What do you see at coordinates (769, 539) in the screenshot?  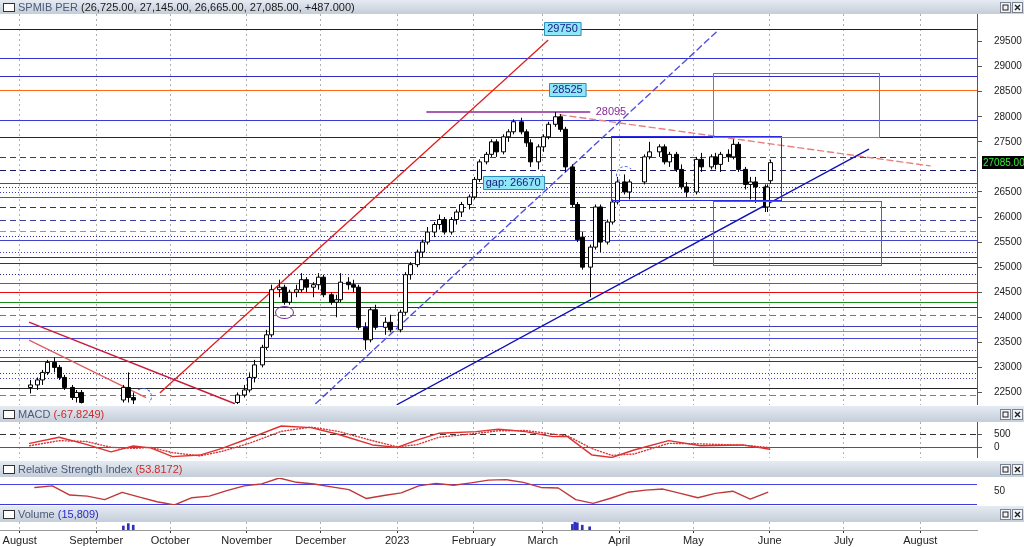 I see `x-tick-label: June` at bounding box center [769, 539].